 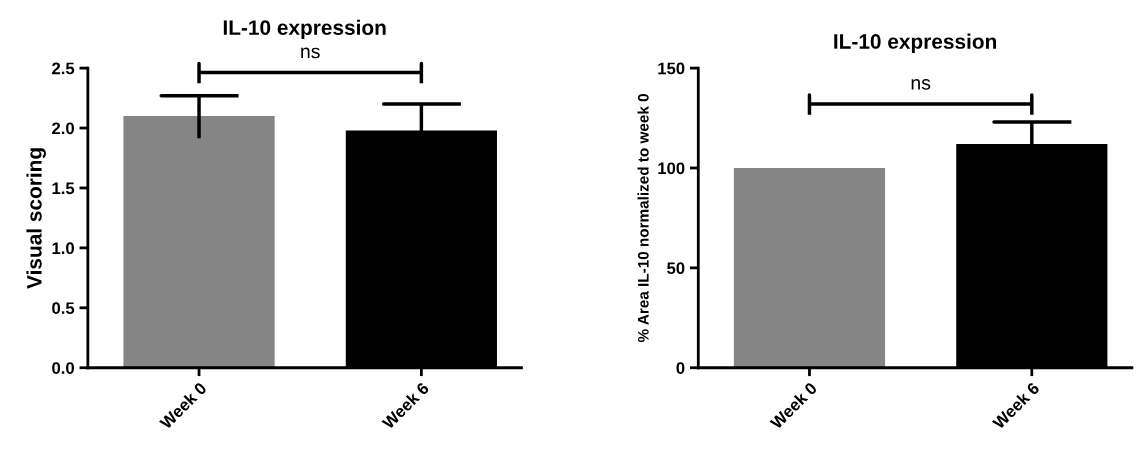 What do you see at coordinates (63, 308) in the screenshot?
I see `y-tick-label: 0.5` at bounding box center [63, 308].